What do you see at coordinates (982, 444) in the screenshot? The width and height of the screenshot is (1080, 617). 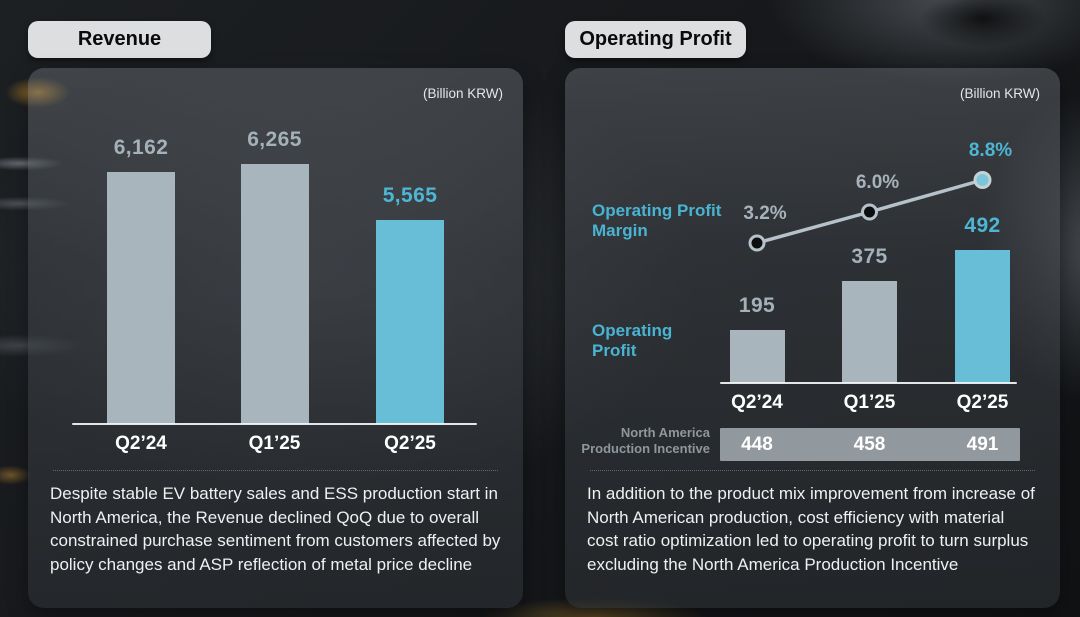 I see `incentive-value: 491` at bounding box center [982, 444].